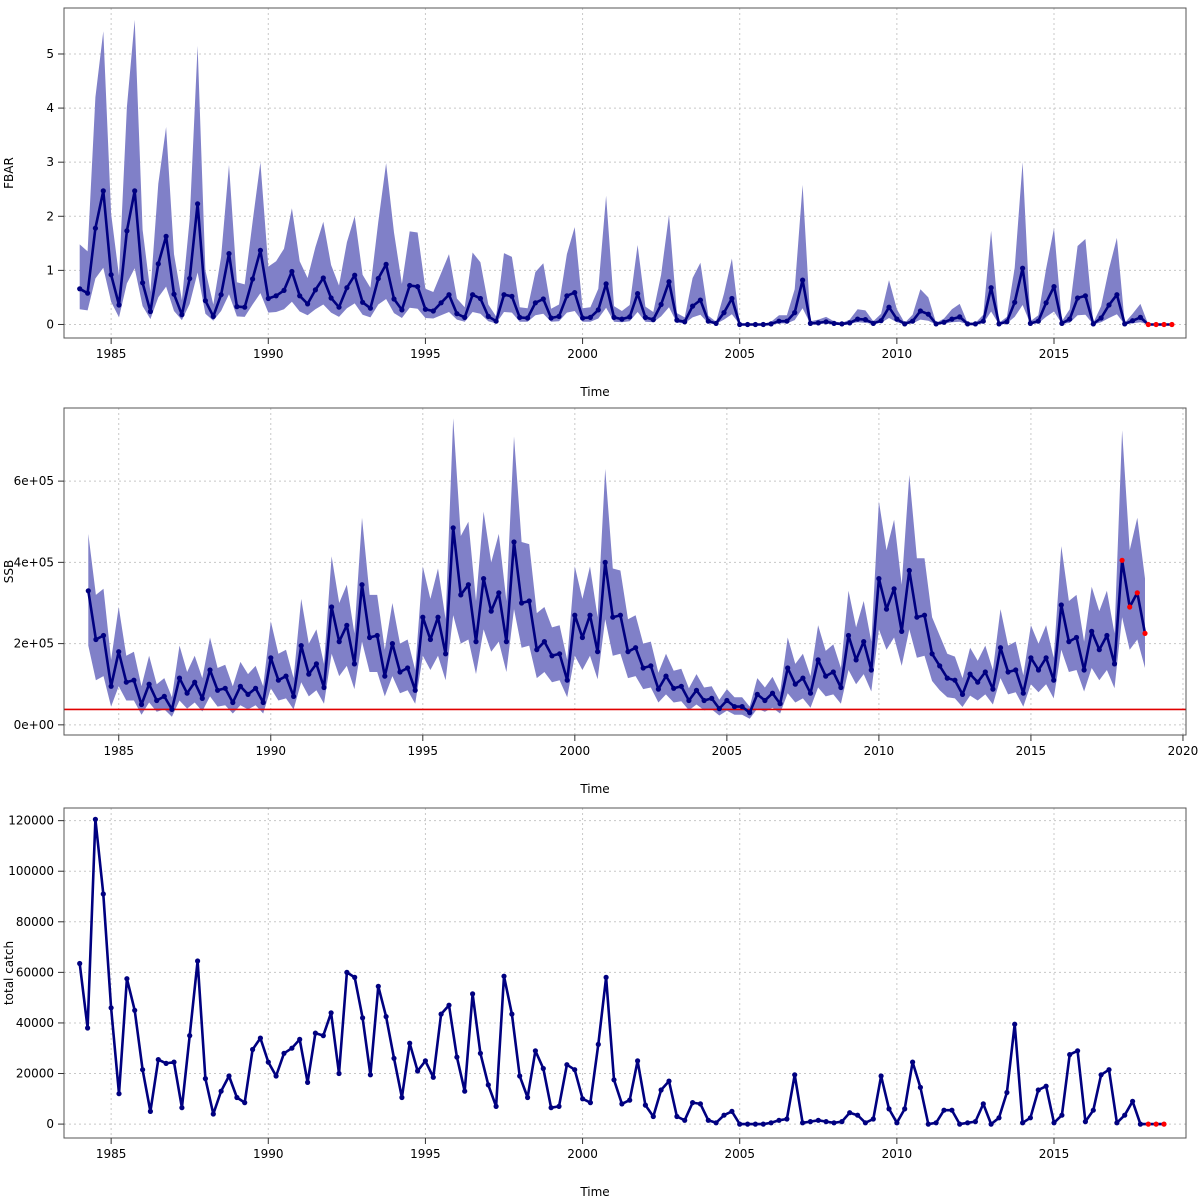  I want to click on ssb-y-tick-label: 6e+05, so click(34, 481).